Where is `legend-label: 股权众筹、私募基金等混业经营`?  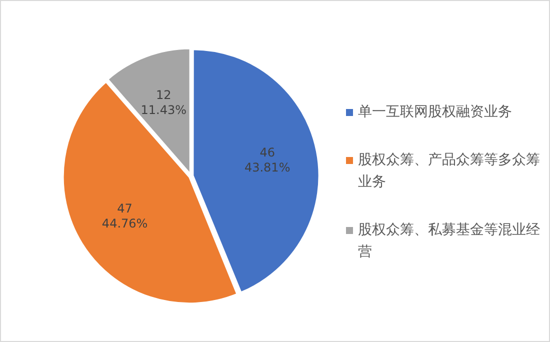 legend-label: 股权众筹、私募基金等混业经营 is located at coordinates (449, 241).